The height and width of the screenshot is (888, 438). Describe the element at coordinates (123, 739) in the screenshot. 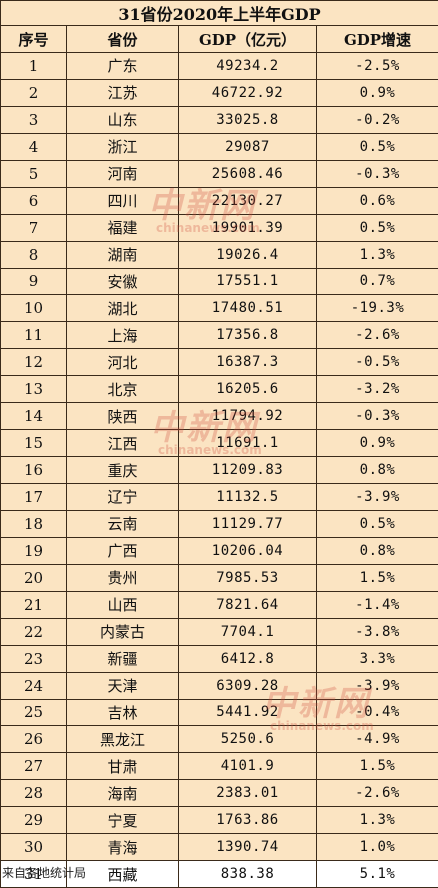

I see `row-province: 黑龙江` at that location.